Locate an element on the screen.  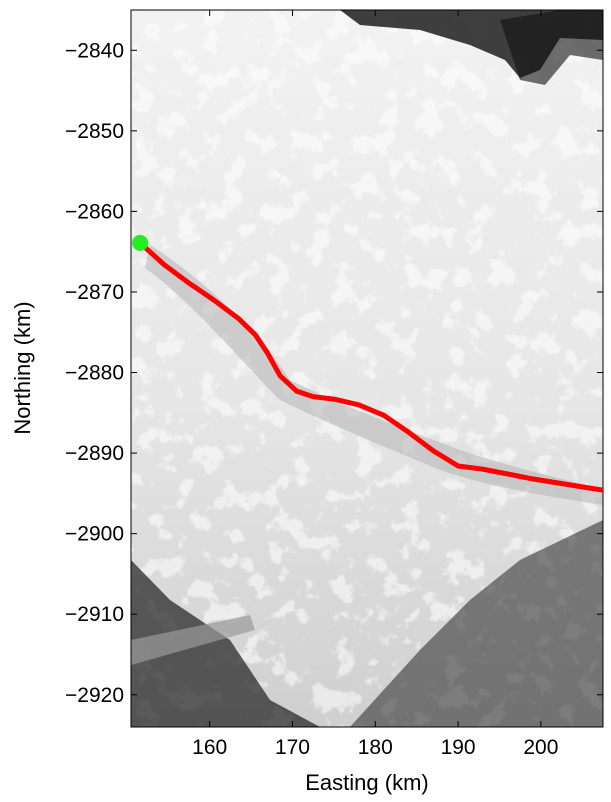
y-tick-label: −2890 is located at coordinates (94, 453).